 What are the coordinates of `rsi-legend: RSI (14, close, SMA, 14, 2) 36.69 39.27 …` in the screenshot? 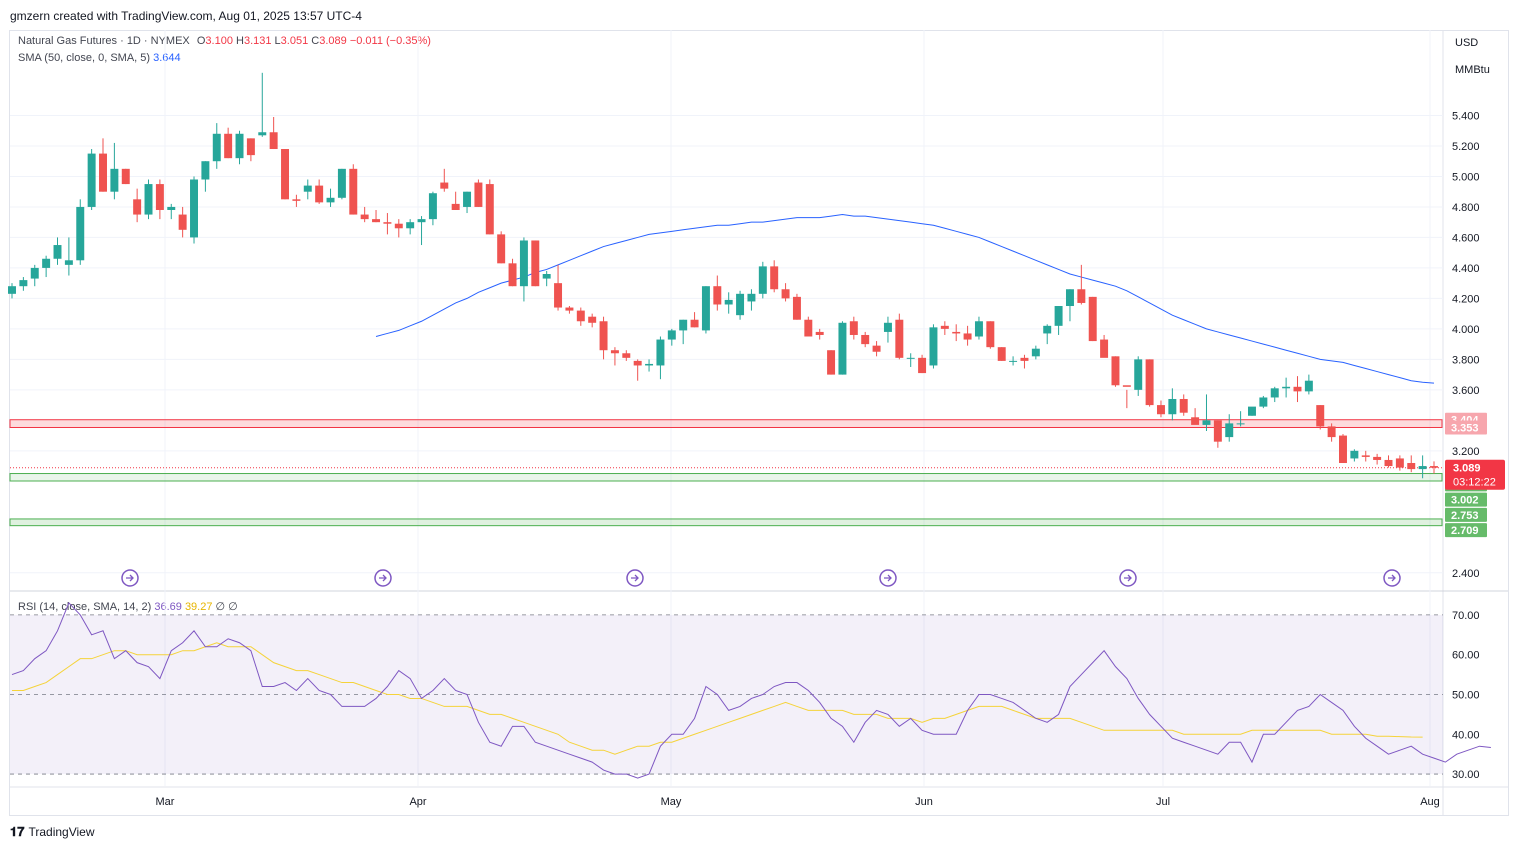 It's located at (128, 606).